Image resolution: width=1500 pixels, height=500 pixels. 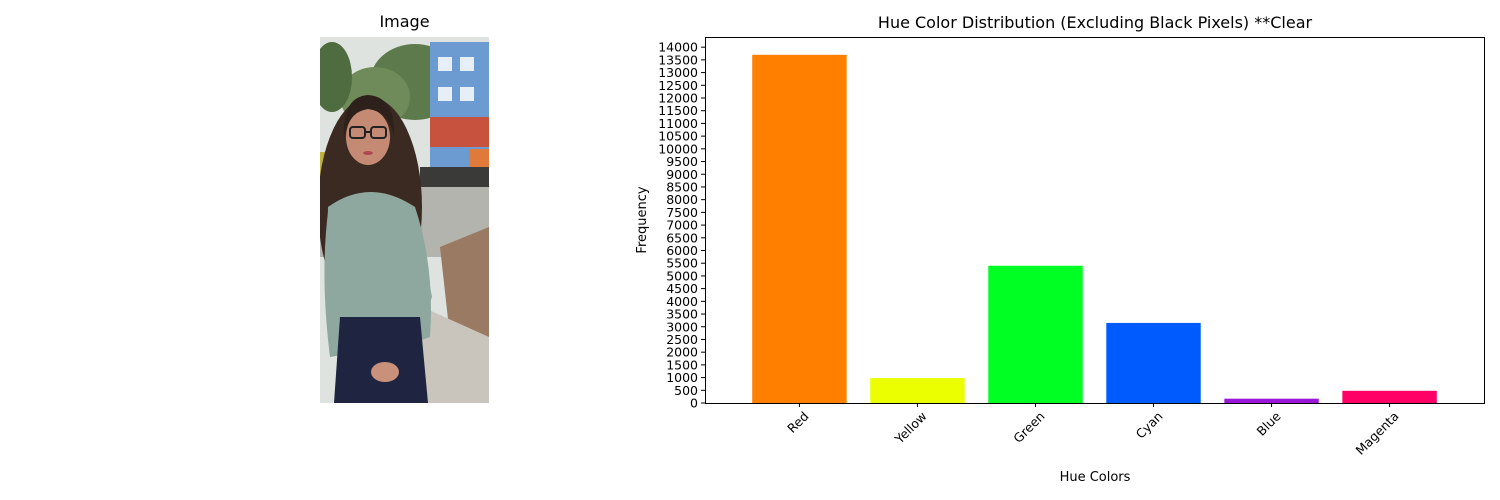 What do you see at coordinates (682, 339) in the screenshot?
I see `y-tick-label: 2500` at bounding box center [682, 339].